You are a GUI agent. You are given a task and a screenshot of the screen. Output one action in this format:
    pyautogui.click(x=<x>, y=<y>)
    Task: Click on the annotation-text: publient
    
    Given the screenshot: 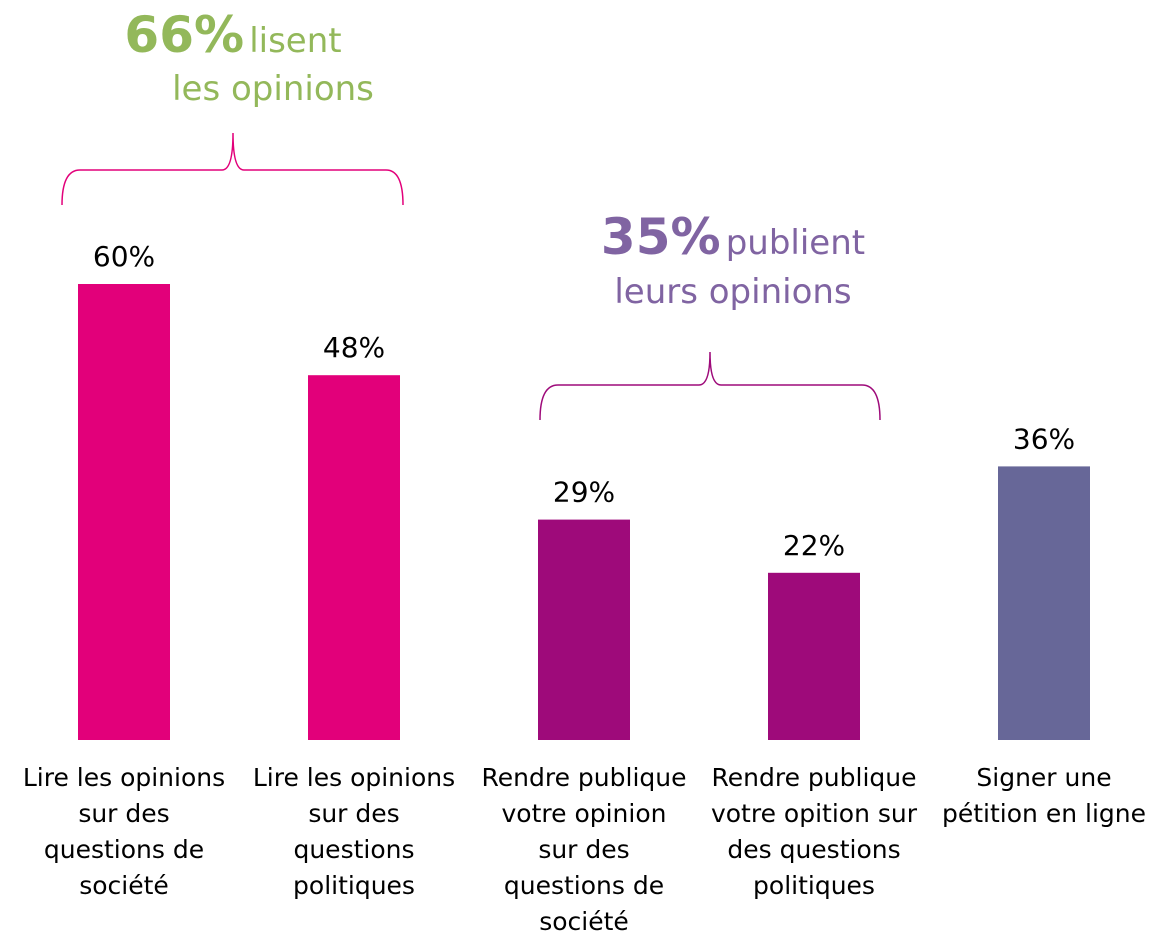 What is the action you would take?
    pyautogui.click(x=795, y=243)
    